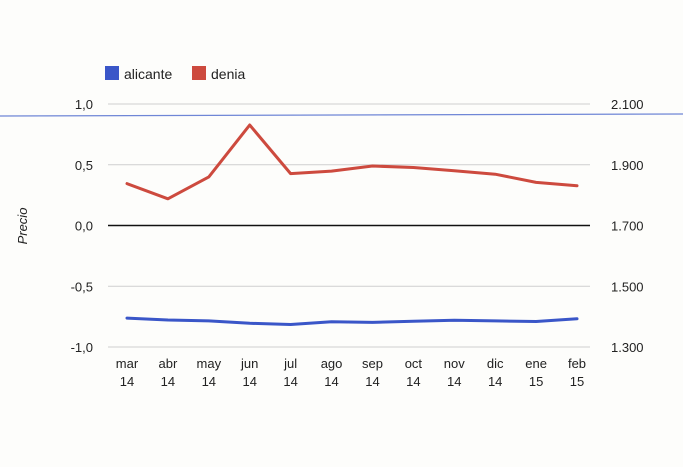 The image size is (683, 467). What do you see at coordinates (290, 363) in the screenshot?
I see `x-tick-label-month: jul` at bounding box center [290, 363].